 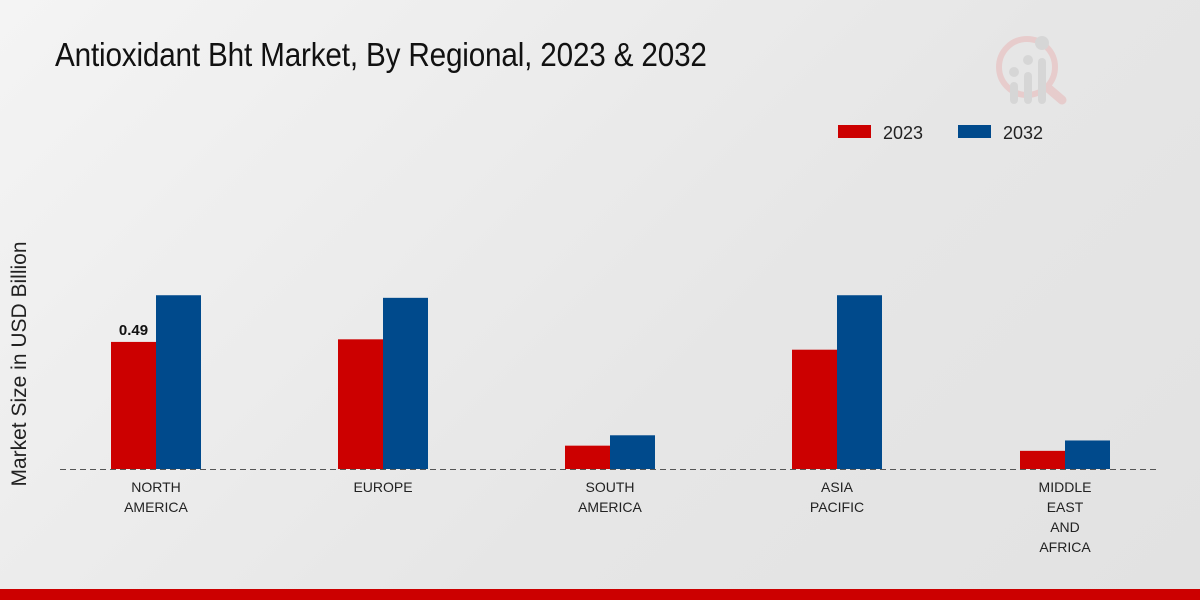 What do you see at coordinates (1065, 507) in the screenshot?
I see `x-tick-label: EAST` at bounding box center [1065, 507].